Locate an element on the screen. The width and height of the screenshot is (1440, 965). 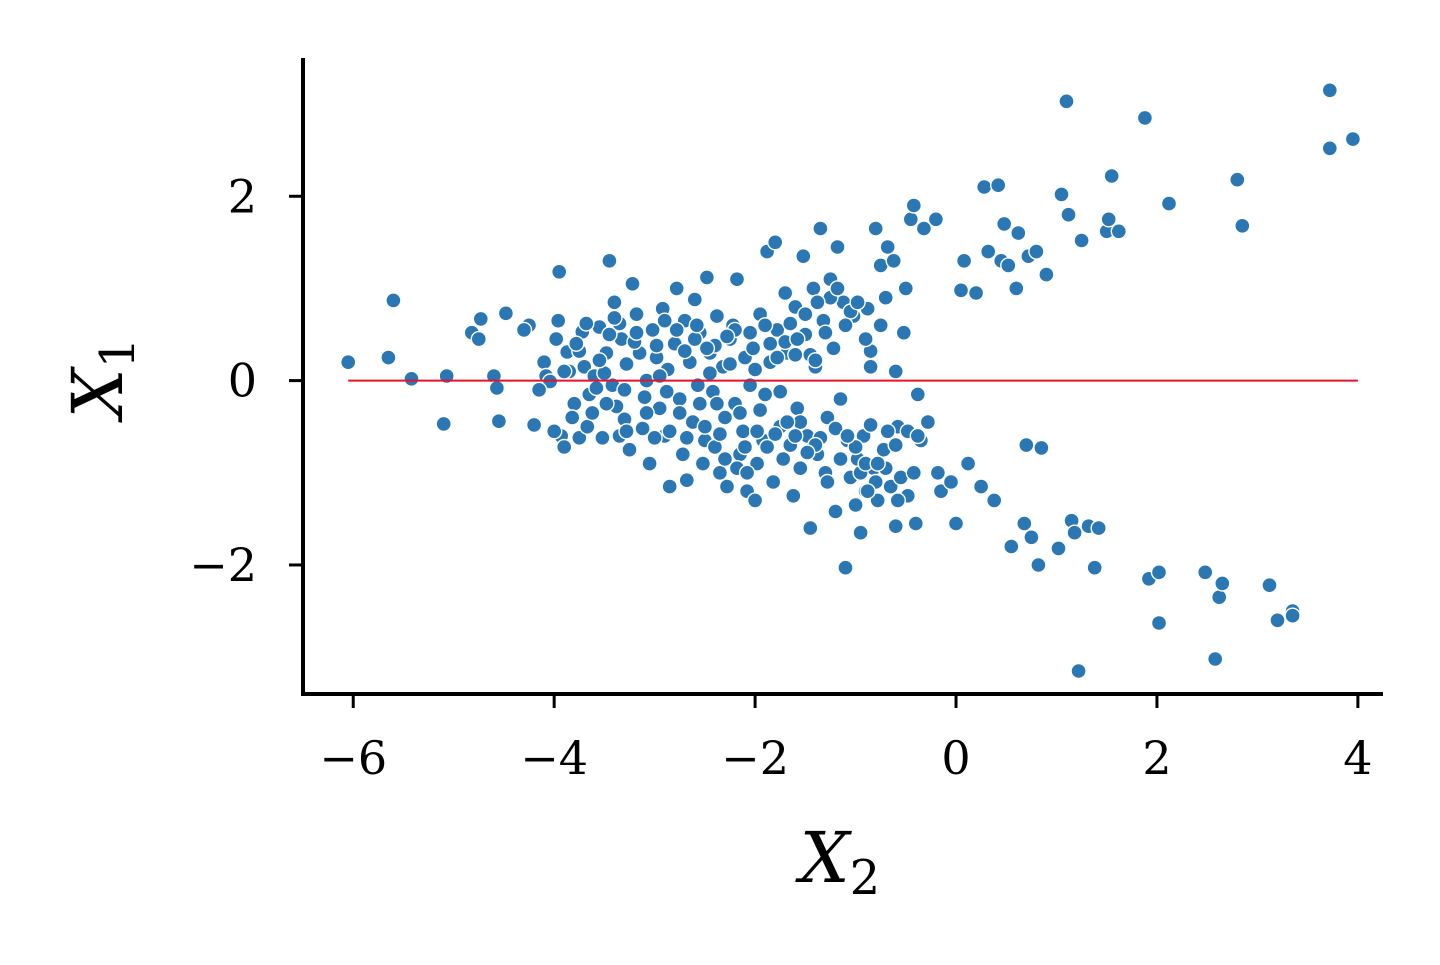
x-tick-label: −6 is located at coordinates (353, 758).